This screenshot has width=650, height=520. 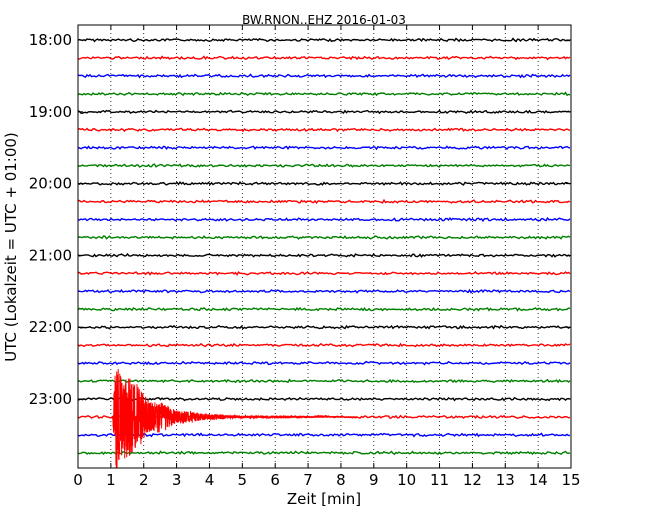 I want to click on x-tick-label: 10, so click(x=406, y=480).